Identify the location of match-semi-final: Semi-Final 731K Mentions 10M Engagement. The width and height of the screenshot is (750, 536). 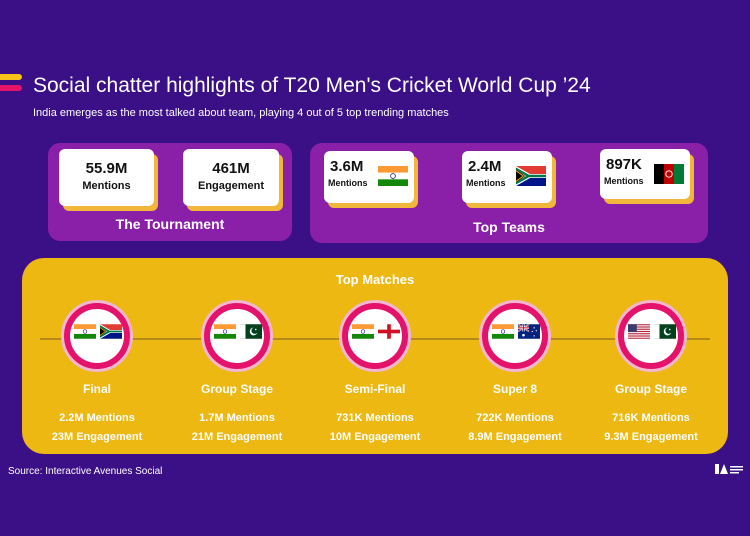
(375, 371).